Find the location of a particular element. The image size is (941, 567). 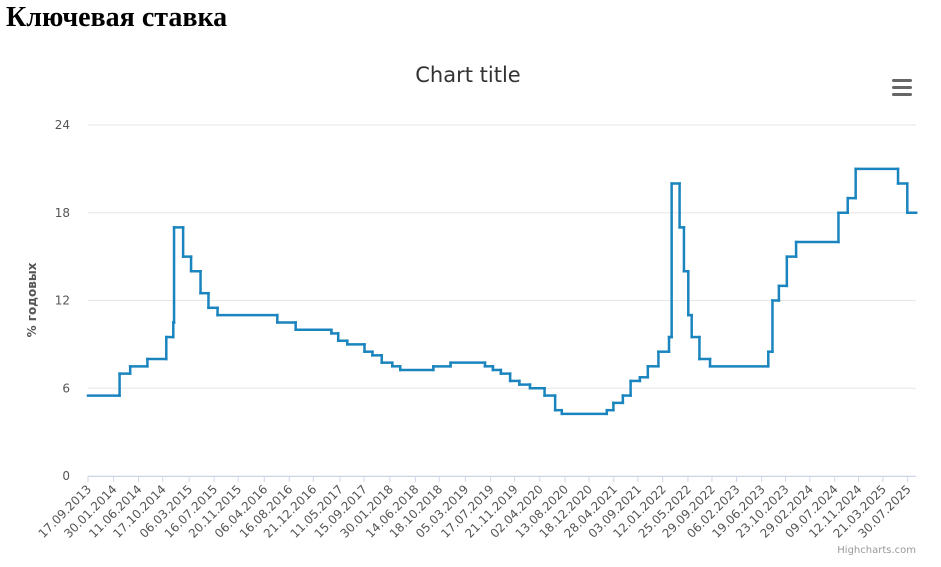

y-tick-label: 6 is located at coordinates (66, 388).